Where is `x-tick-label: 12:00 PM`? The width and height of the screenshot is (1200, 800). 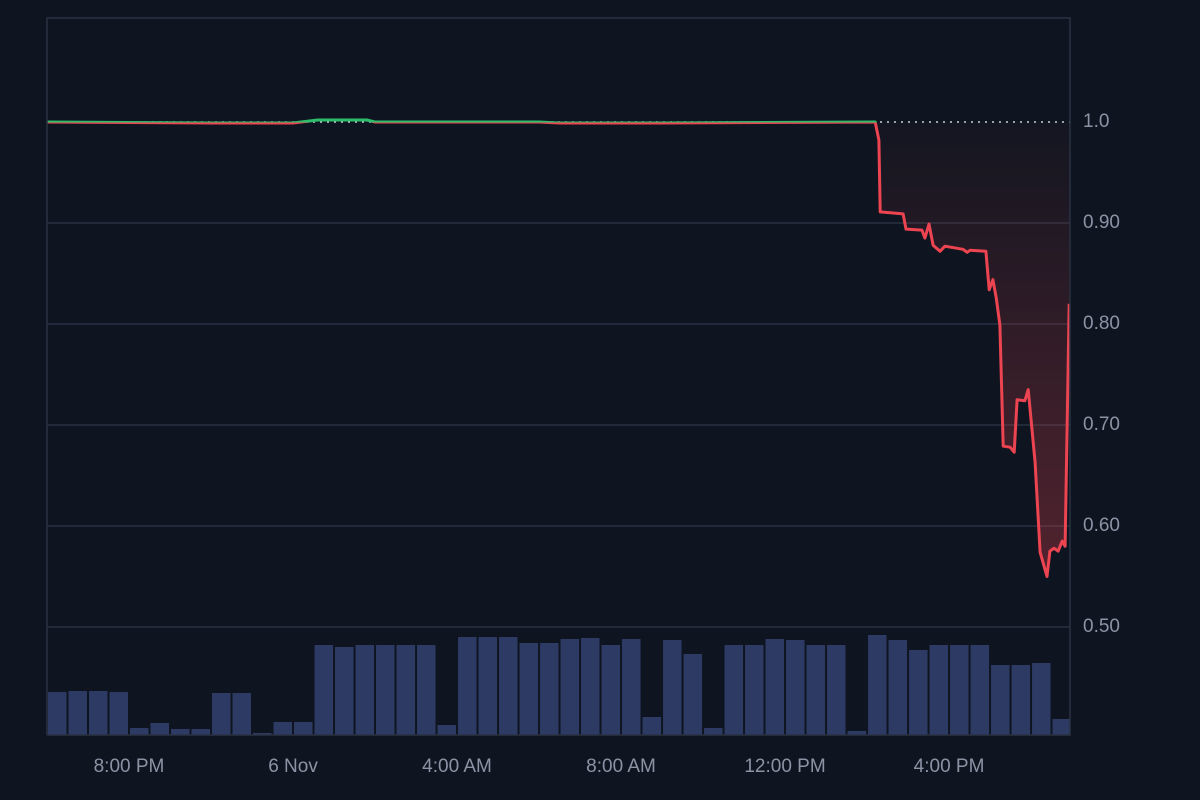
x-tick-label: 12:00 PM is located at coordinates (784, 766).